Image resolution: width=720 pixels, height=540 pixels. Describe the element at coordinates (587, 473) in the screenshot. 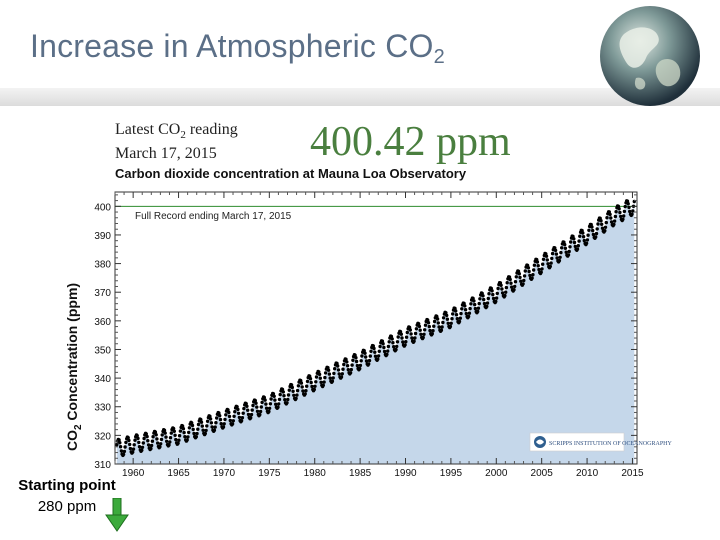

I see `x-tick-label: 2010` at that location.